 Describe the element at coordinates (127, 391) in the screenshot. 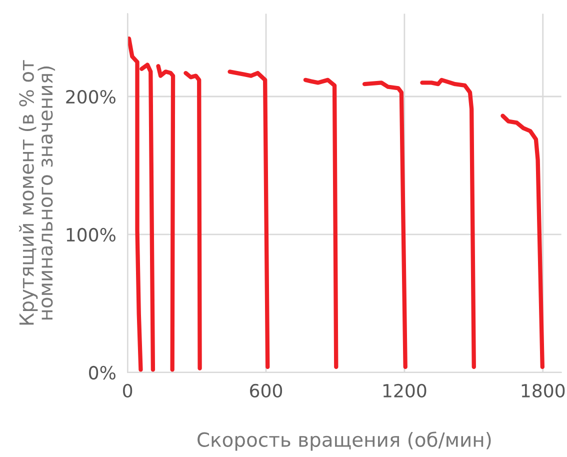

I see `x-tick-label: 0` at that location.